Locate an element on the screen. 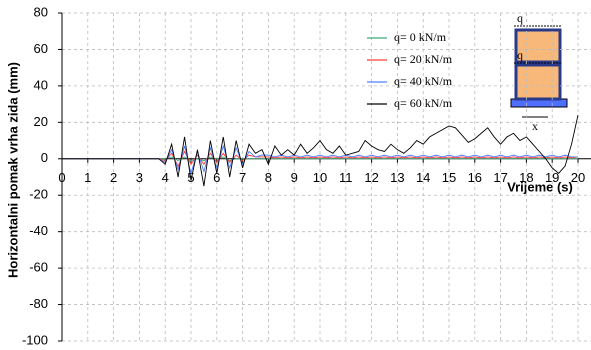 The height and width of the screenshot is (350, 591). x-tick-label: 14 is located at coordinates (423, 177).